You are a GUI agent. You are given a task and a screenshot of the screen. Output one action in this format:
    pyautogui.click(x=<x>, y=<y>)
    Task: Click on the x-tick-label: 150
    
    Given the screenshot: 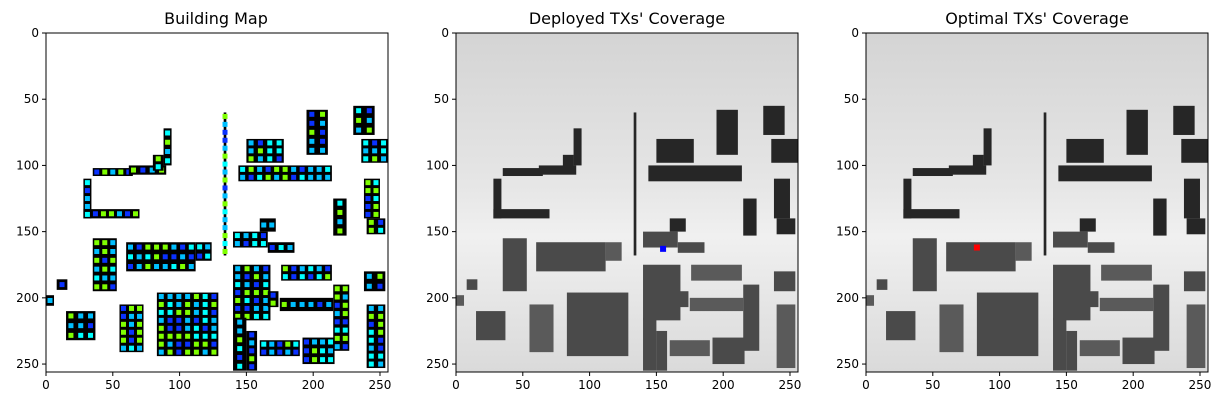 What is the action you would take?
    pyautogui.click(x=246, y=385)
    